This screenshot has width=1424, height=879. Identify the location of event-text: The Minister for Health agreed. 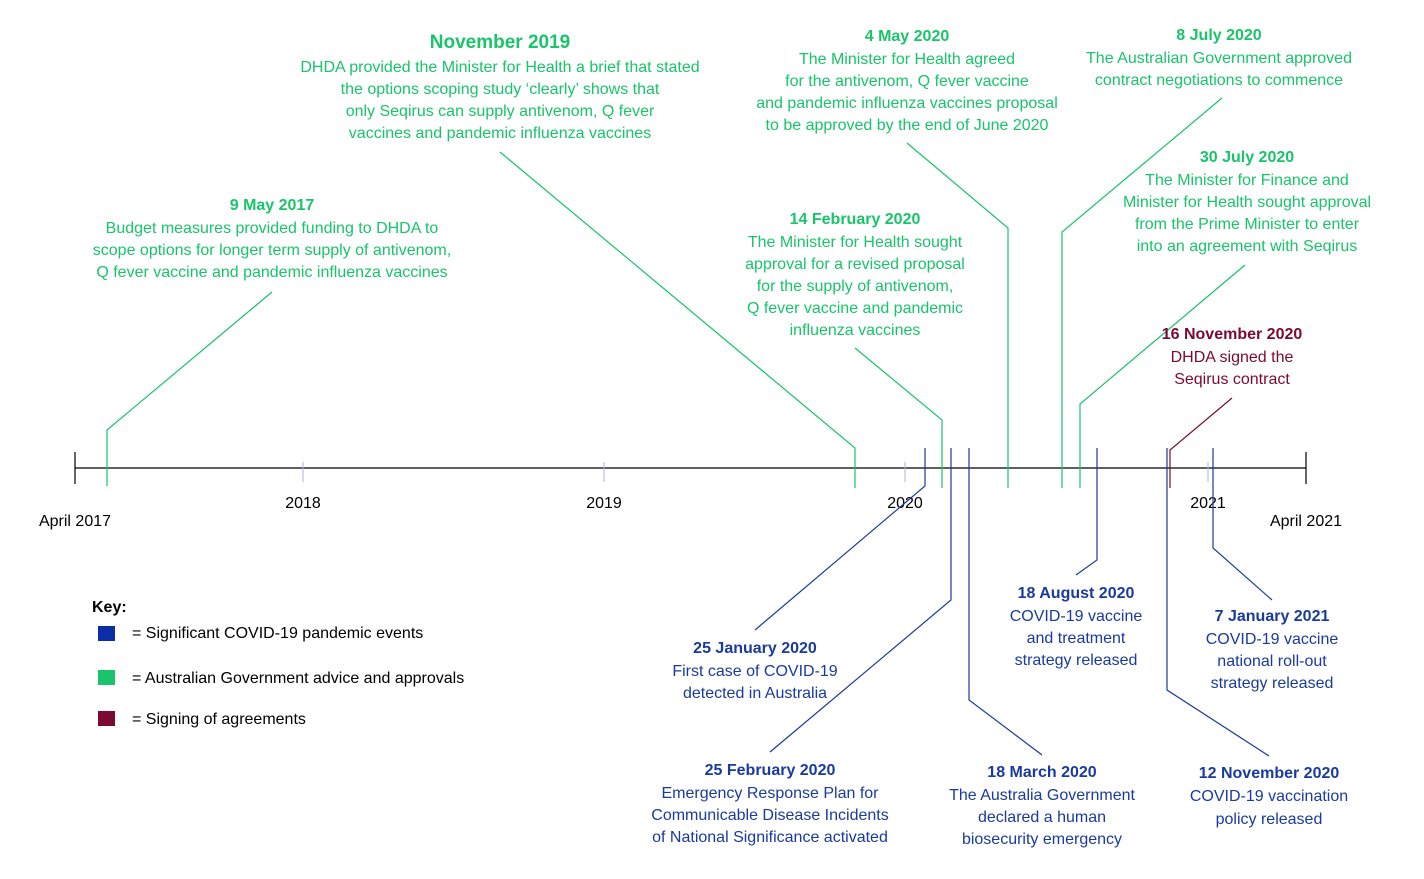
(907, 59).